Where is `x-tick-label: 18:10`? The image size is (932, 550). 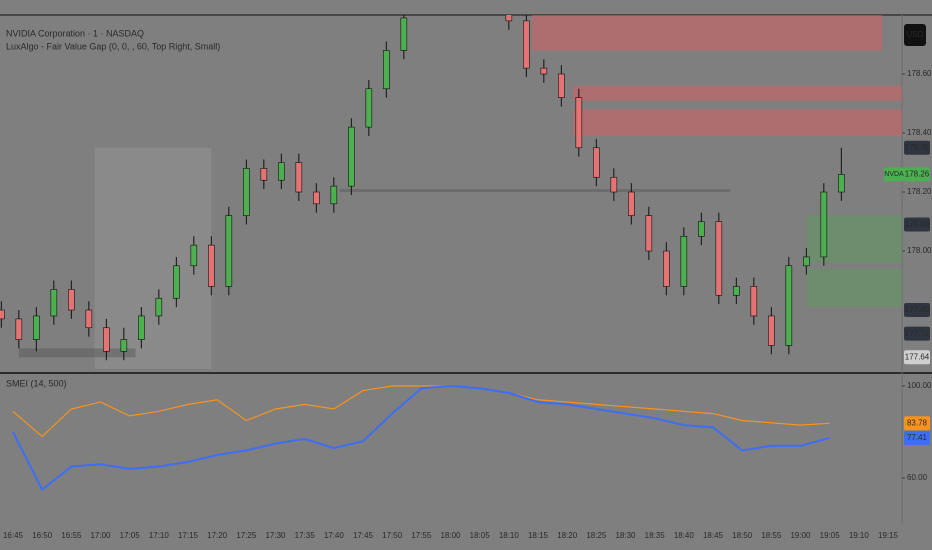
x-tick-label: 18:10 is located at coordinates (509, 535).